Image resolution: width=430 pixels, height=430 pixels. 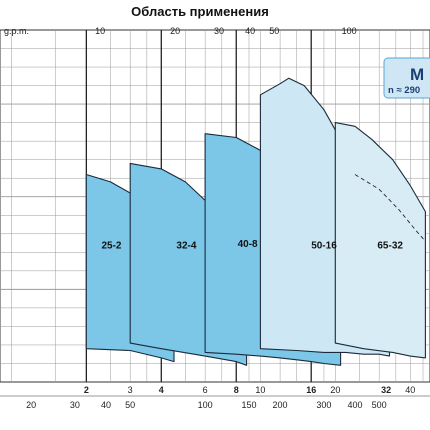 I want to click on top-axis-tick-label: 10, so click(x=100, y=31).